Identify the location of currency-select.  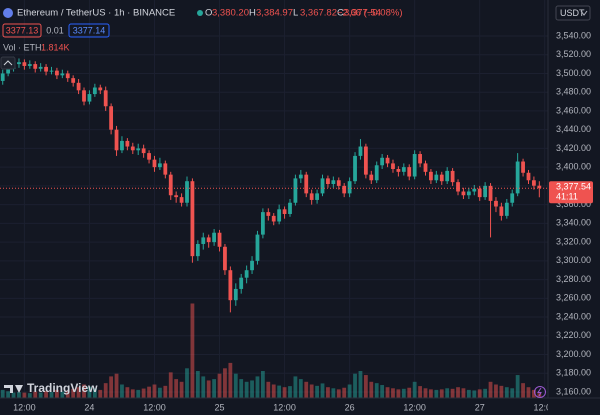
(573, 13).